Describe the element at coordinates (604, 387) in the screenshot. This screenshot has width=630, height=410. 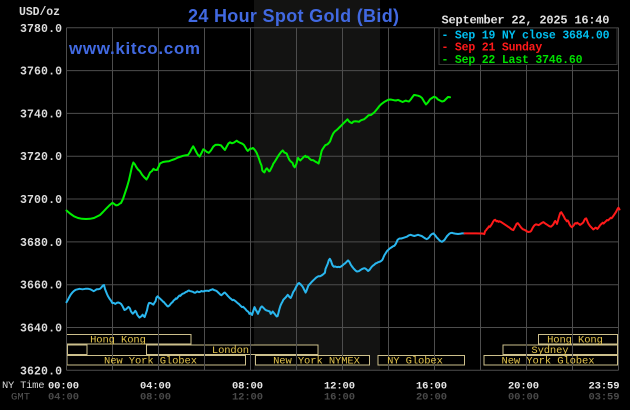
I see `svg-text: 23:59` at that location.